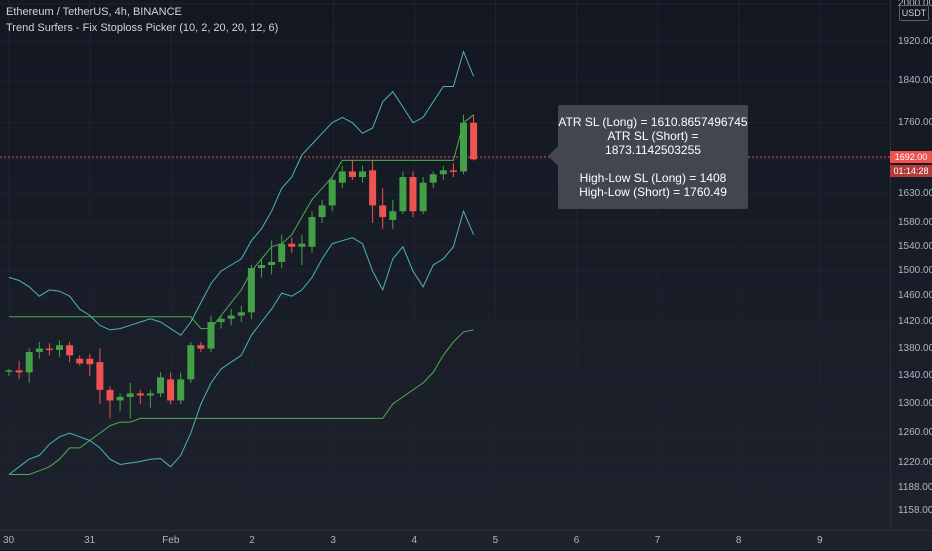  Describe the element at coordinates (94, 12) in the screenshot. I see `symbol-title: Ethereum / TetherUS, 4h, BINANCE` at that location.